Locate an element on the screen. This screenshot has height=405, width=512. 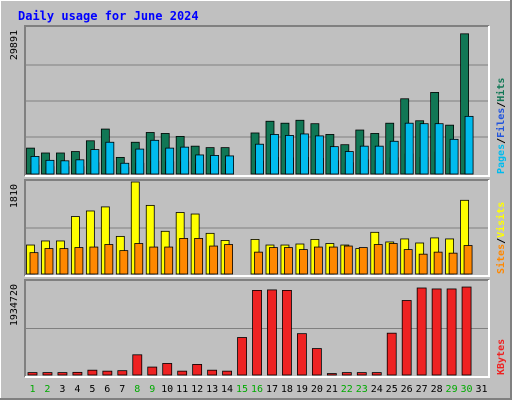
panel-side-legend: Sites/Visits is located at coordinates (501, 238).